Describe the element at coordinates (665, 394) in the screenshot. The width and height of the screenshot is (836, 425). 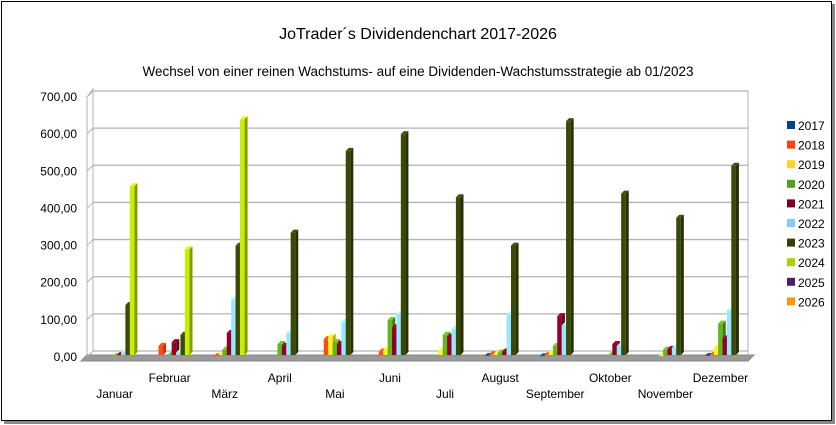
I see `x-tick-label: November` at that location.